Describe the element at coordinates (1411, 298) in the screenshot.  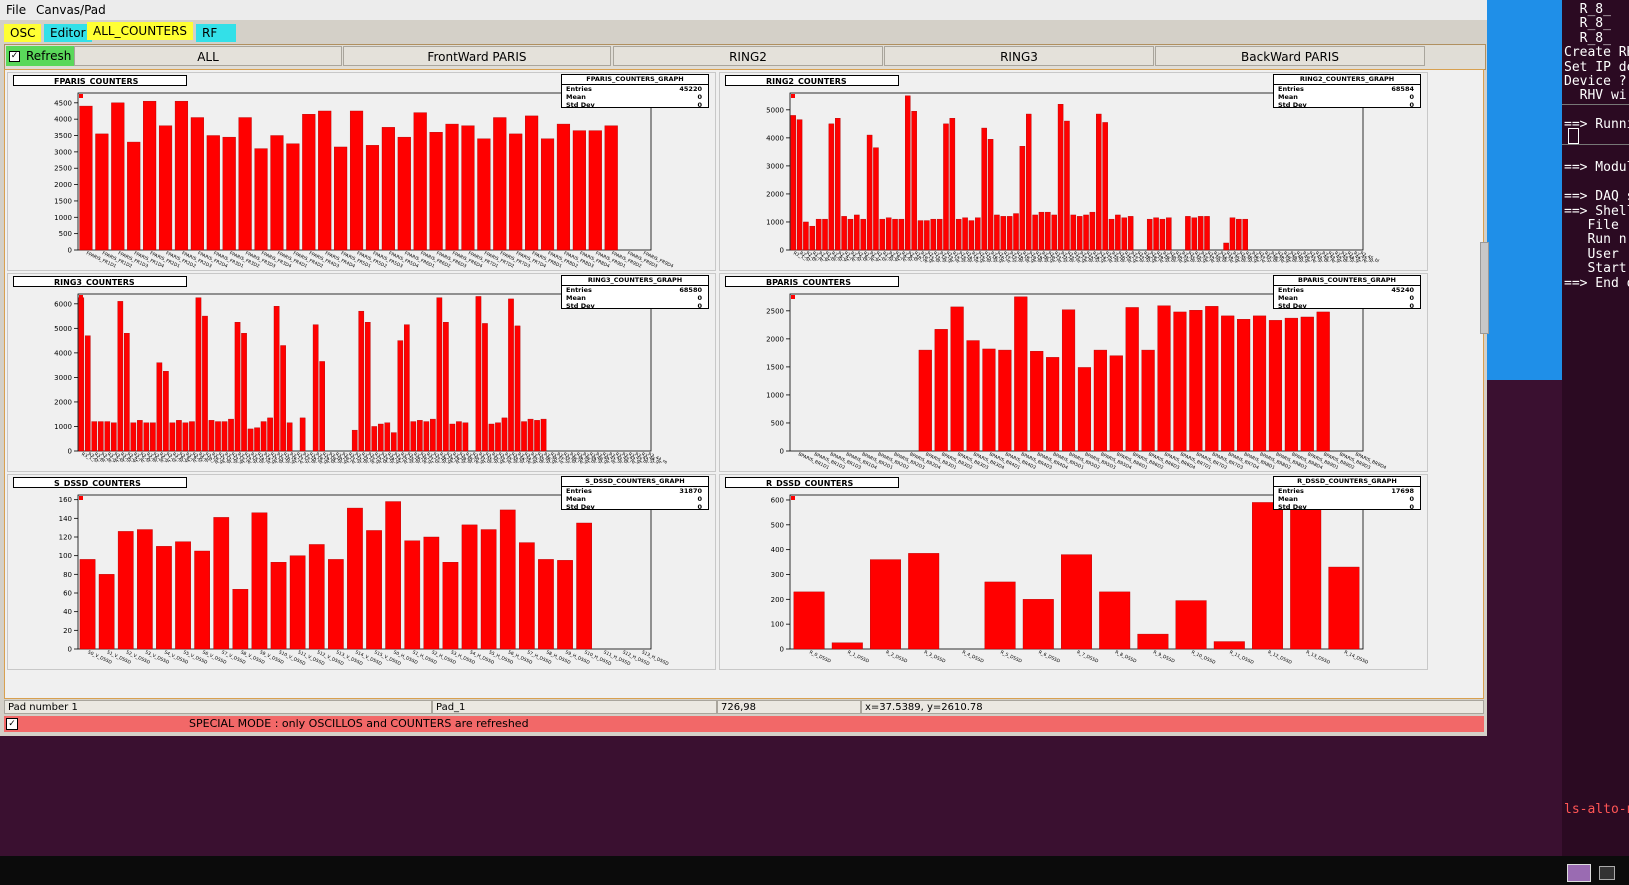
I see `stats-mean: 0` at that location.